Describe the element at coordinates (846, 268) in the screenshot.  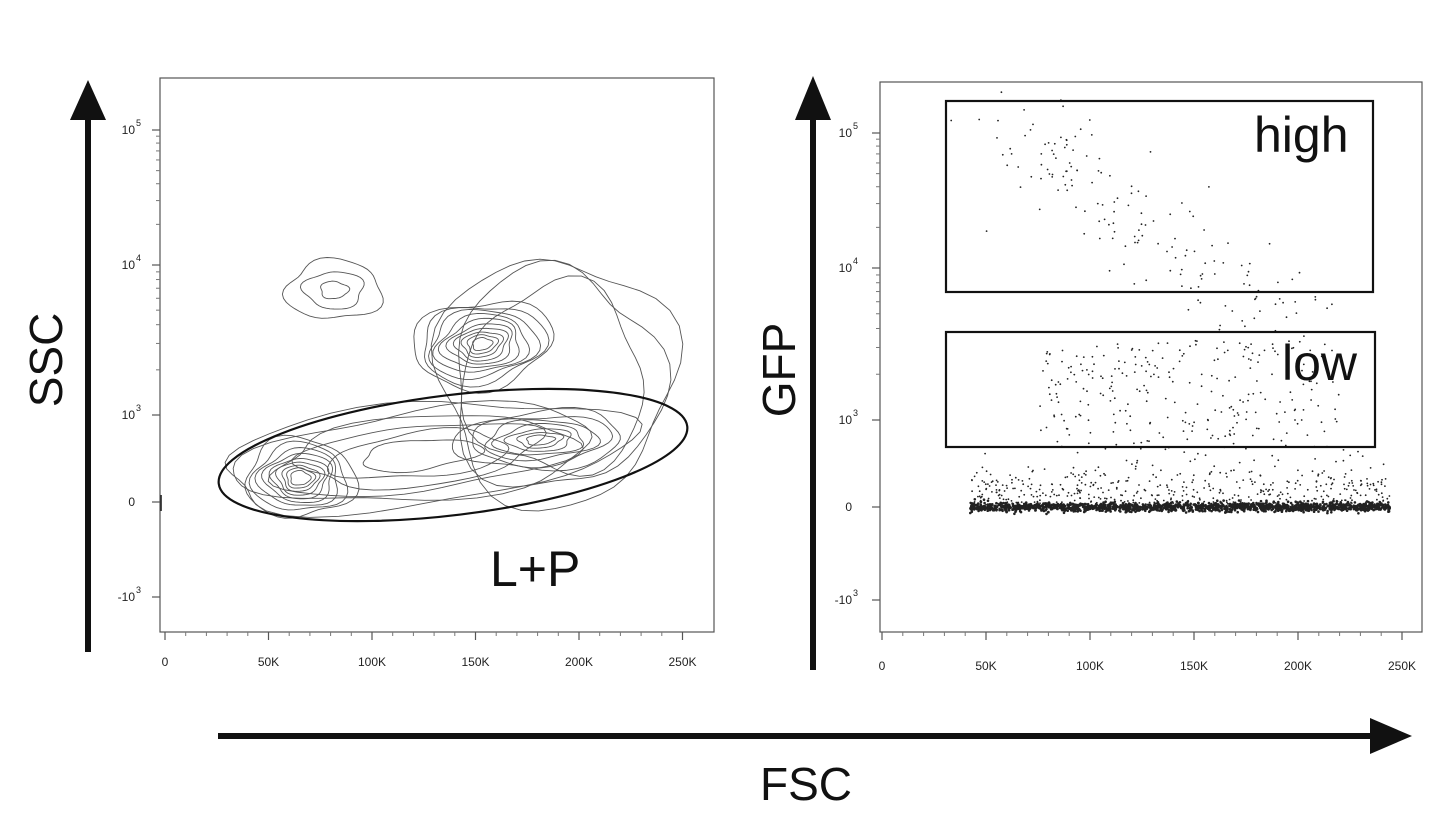
I see `y-tick-label: 10` at that location.